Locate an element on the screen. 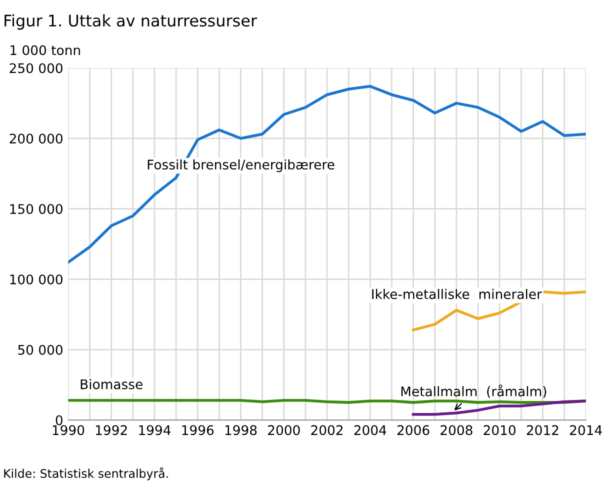 The image size is (609, 489). x-tick-label: 1994 is located at coordinates (155, 430).